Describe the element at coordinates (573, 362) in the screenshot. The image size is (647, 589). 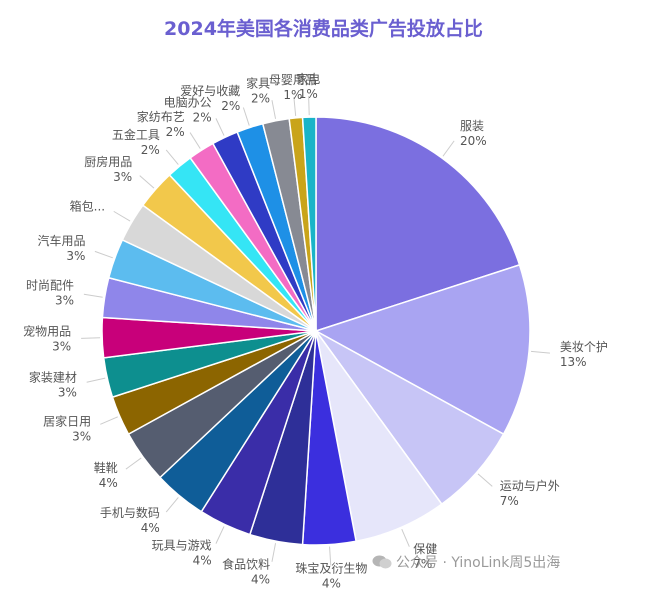
I see `slice-percent-label: 13%` at that location.